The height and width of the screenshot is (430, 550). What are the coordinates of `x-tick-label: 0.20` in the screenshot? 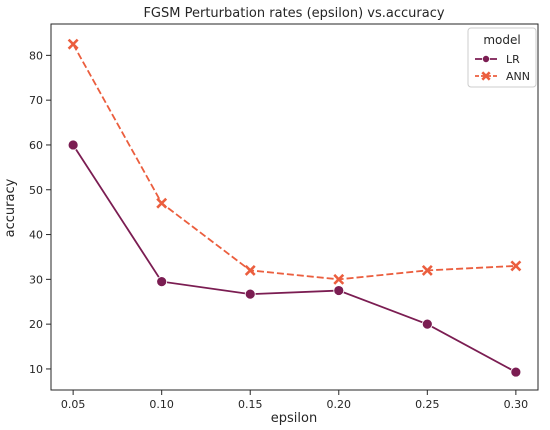 It's located at (339, 404).